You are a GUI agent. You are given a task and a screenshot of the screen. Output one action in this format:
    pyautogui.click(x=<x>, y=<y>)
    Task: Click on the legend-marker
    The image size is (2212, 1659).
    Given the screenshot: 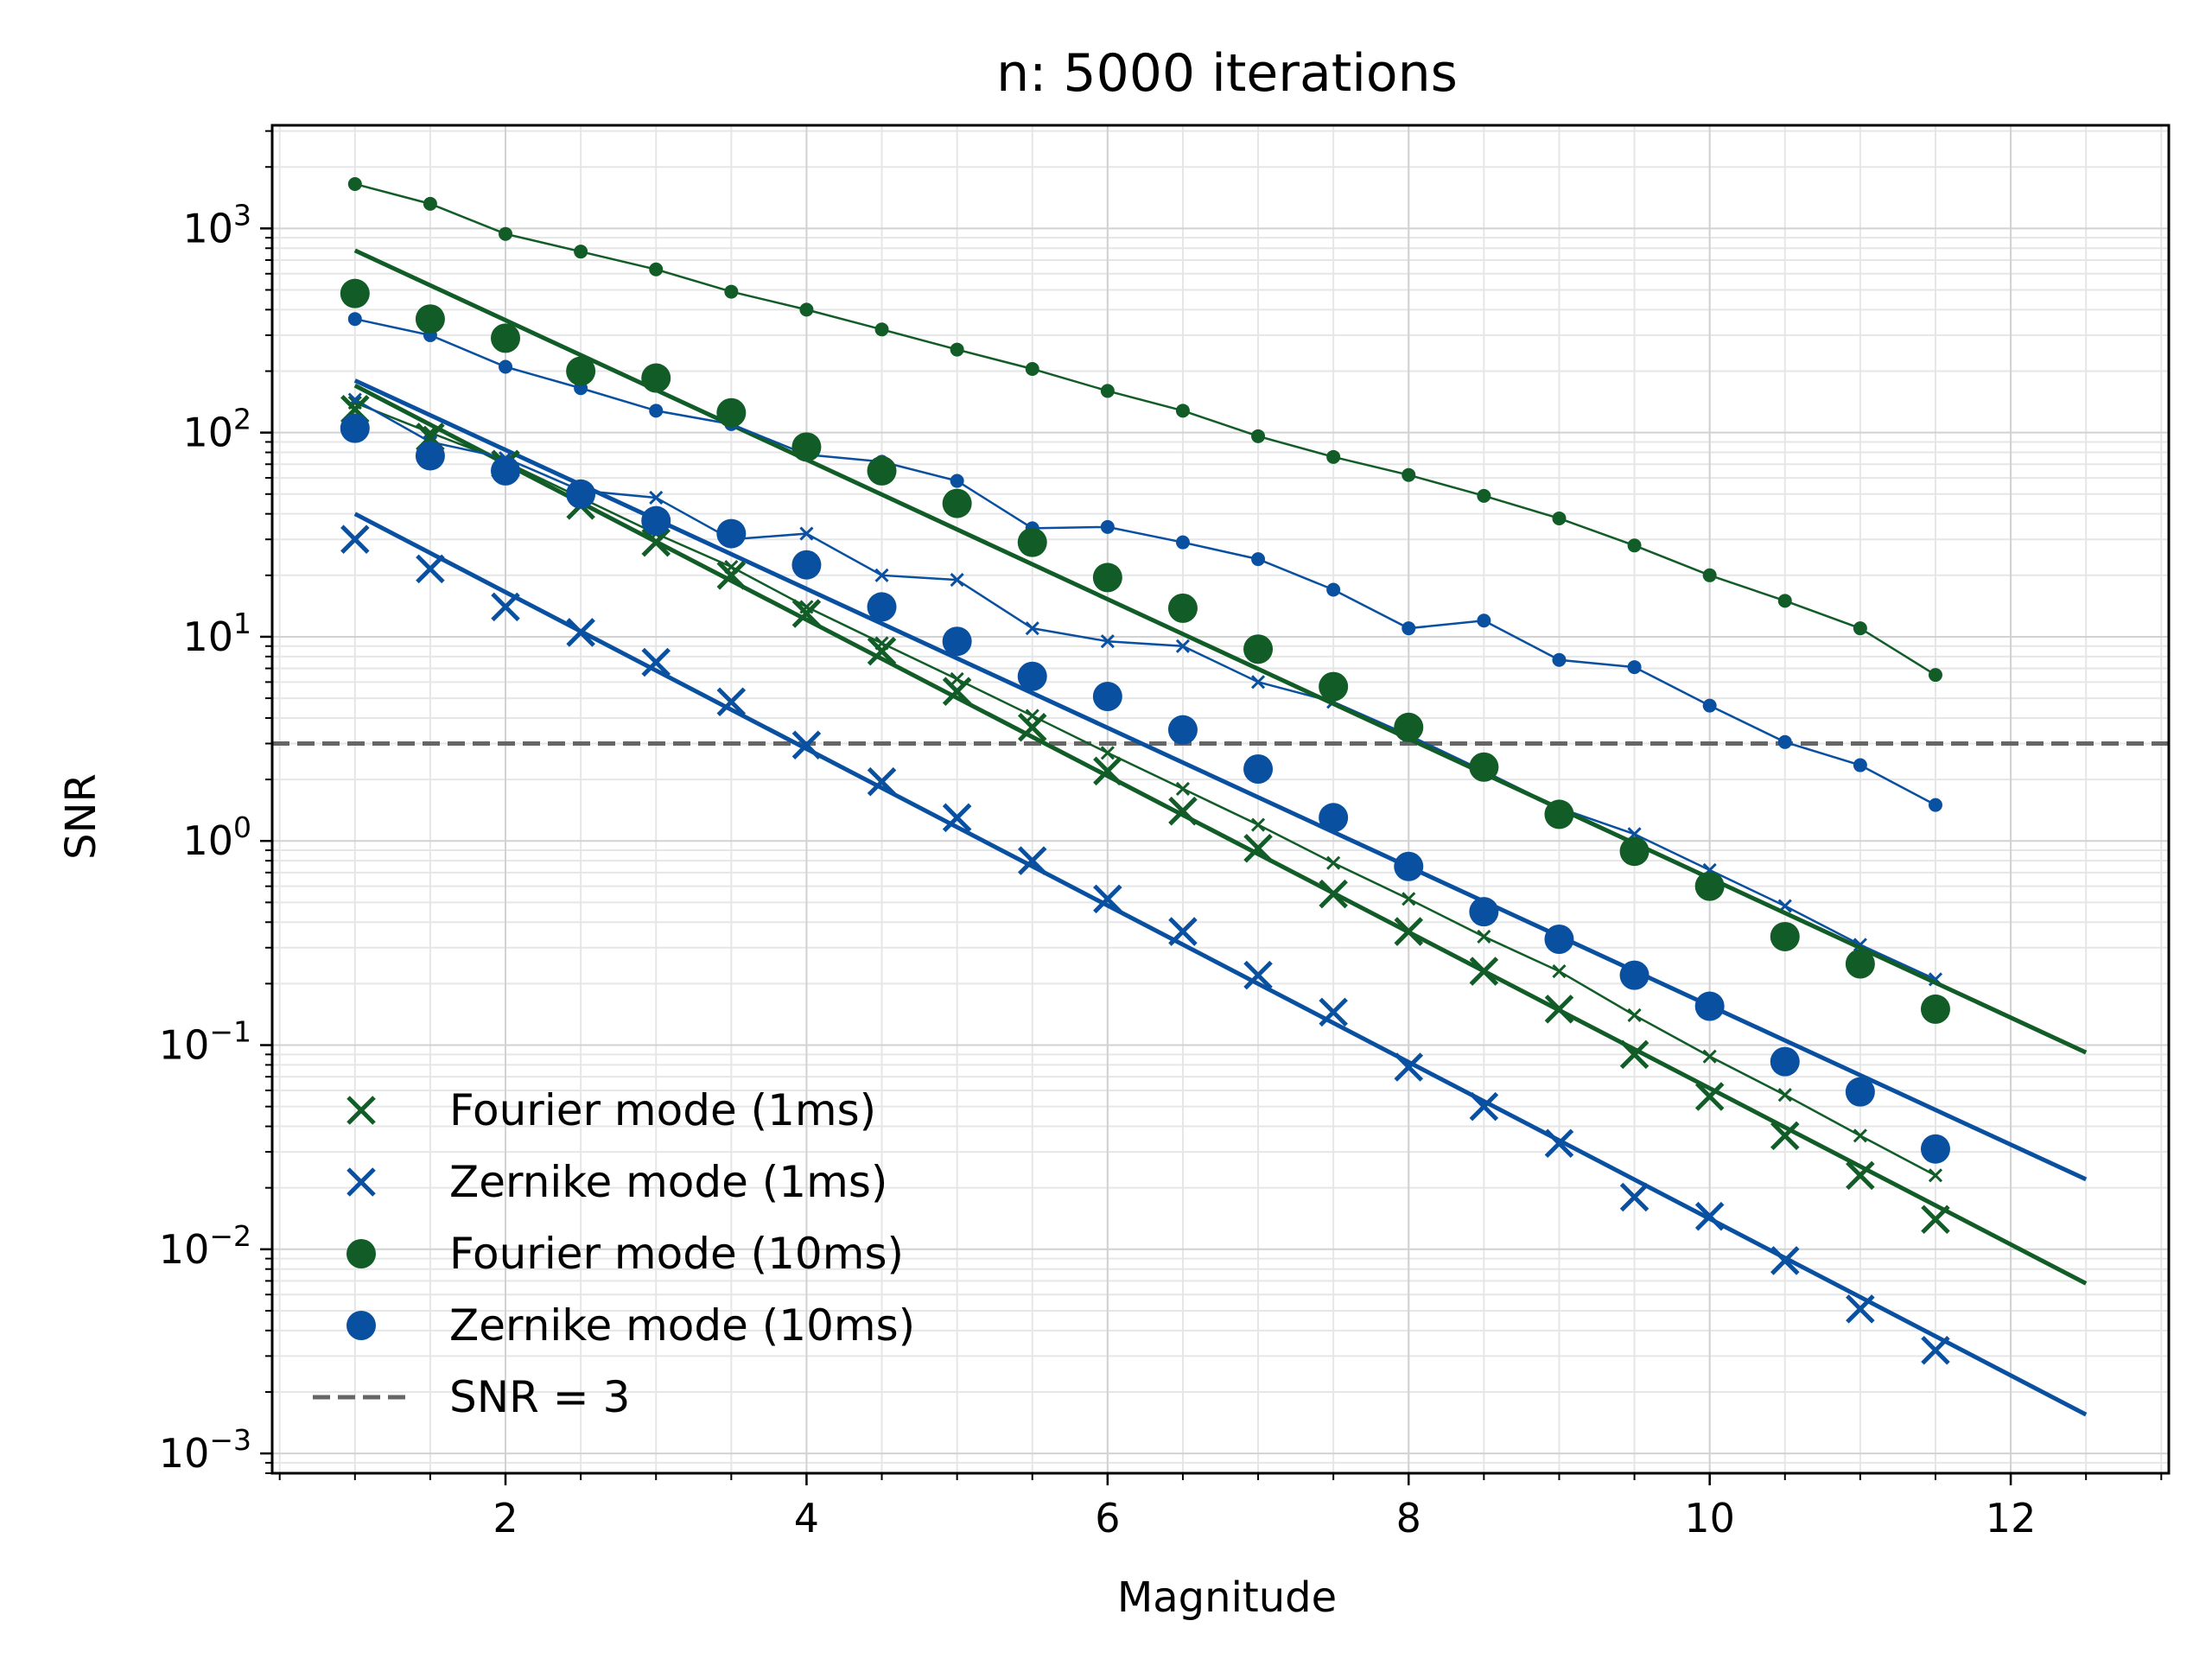 What is the action you would take?
    pyautogui.click(x=361, y=1182)
    